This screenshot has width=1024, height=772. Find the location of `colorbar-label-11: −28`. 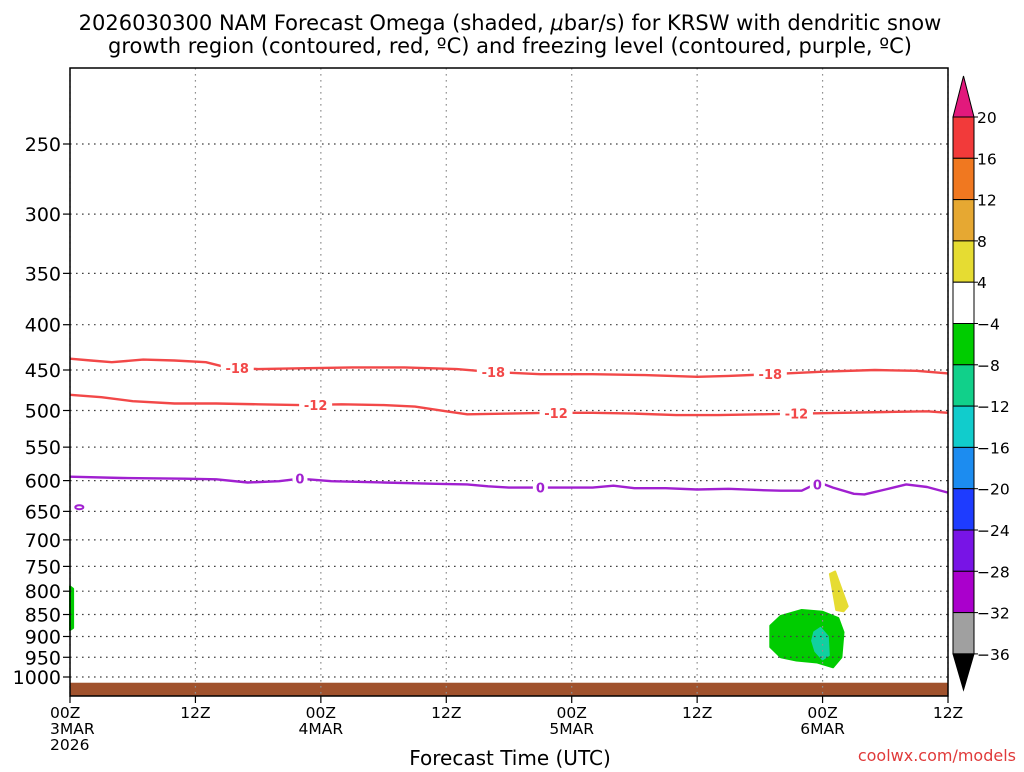

colorbar-label-11: −28 is located at coordinates (993, 572).